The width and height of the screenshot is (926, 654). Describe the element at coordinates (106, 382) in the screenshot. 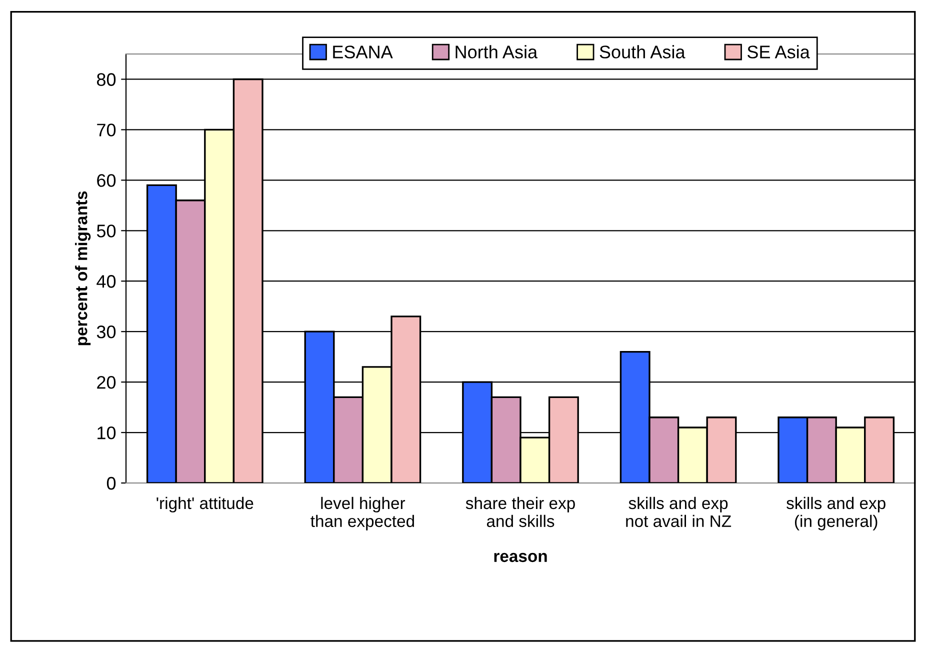

I see `y-tick-label: 20` at that location.